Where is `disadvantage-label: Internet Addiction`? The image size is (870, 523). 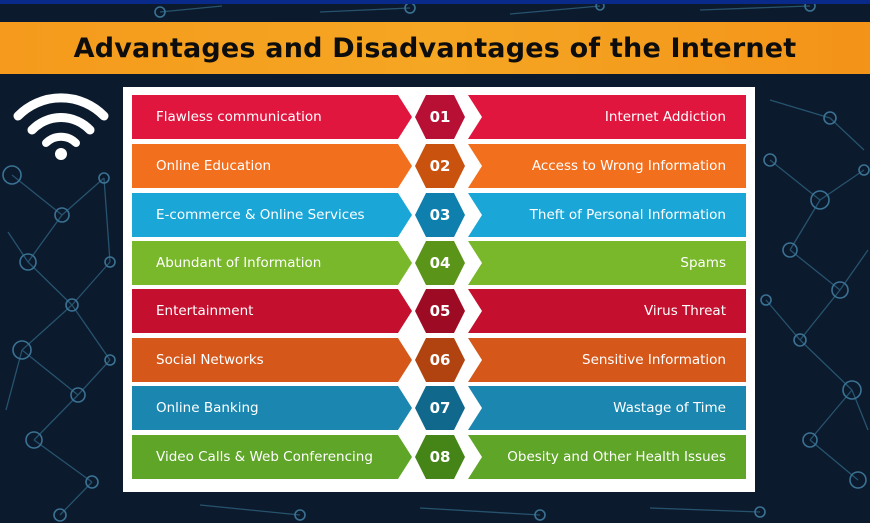 disadvantage-label: Internet Addiction is located at coordinates (607, 117).